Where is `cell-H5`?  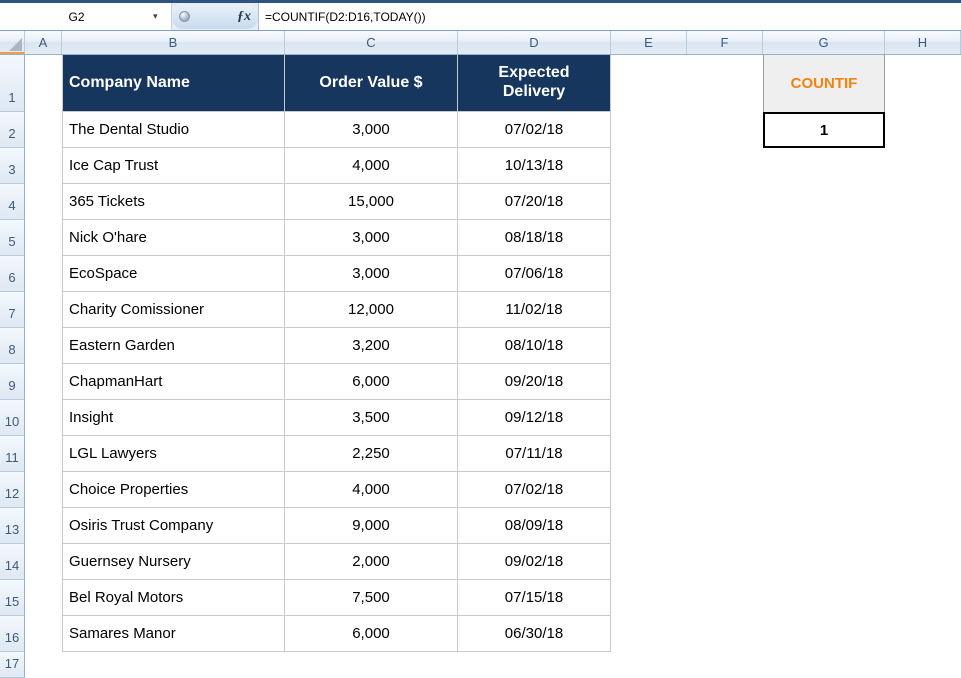 cell-H5 is located at coordinates (923, 238).